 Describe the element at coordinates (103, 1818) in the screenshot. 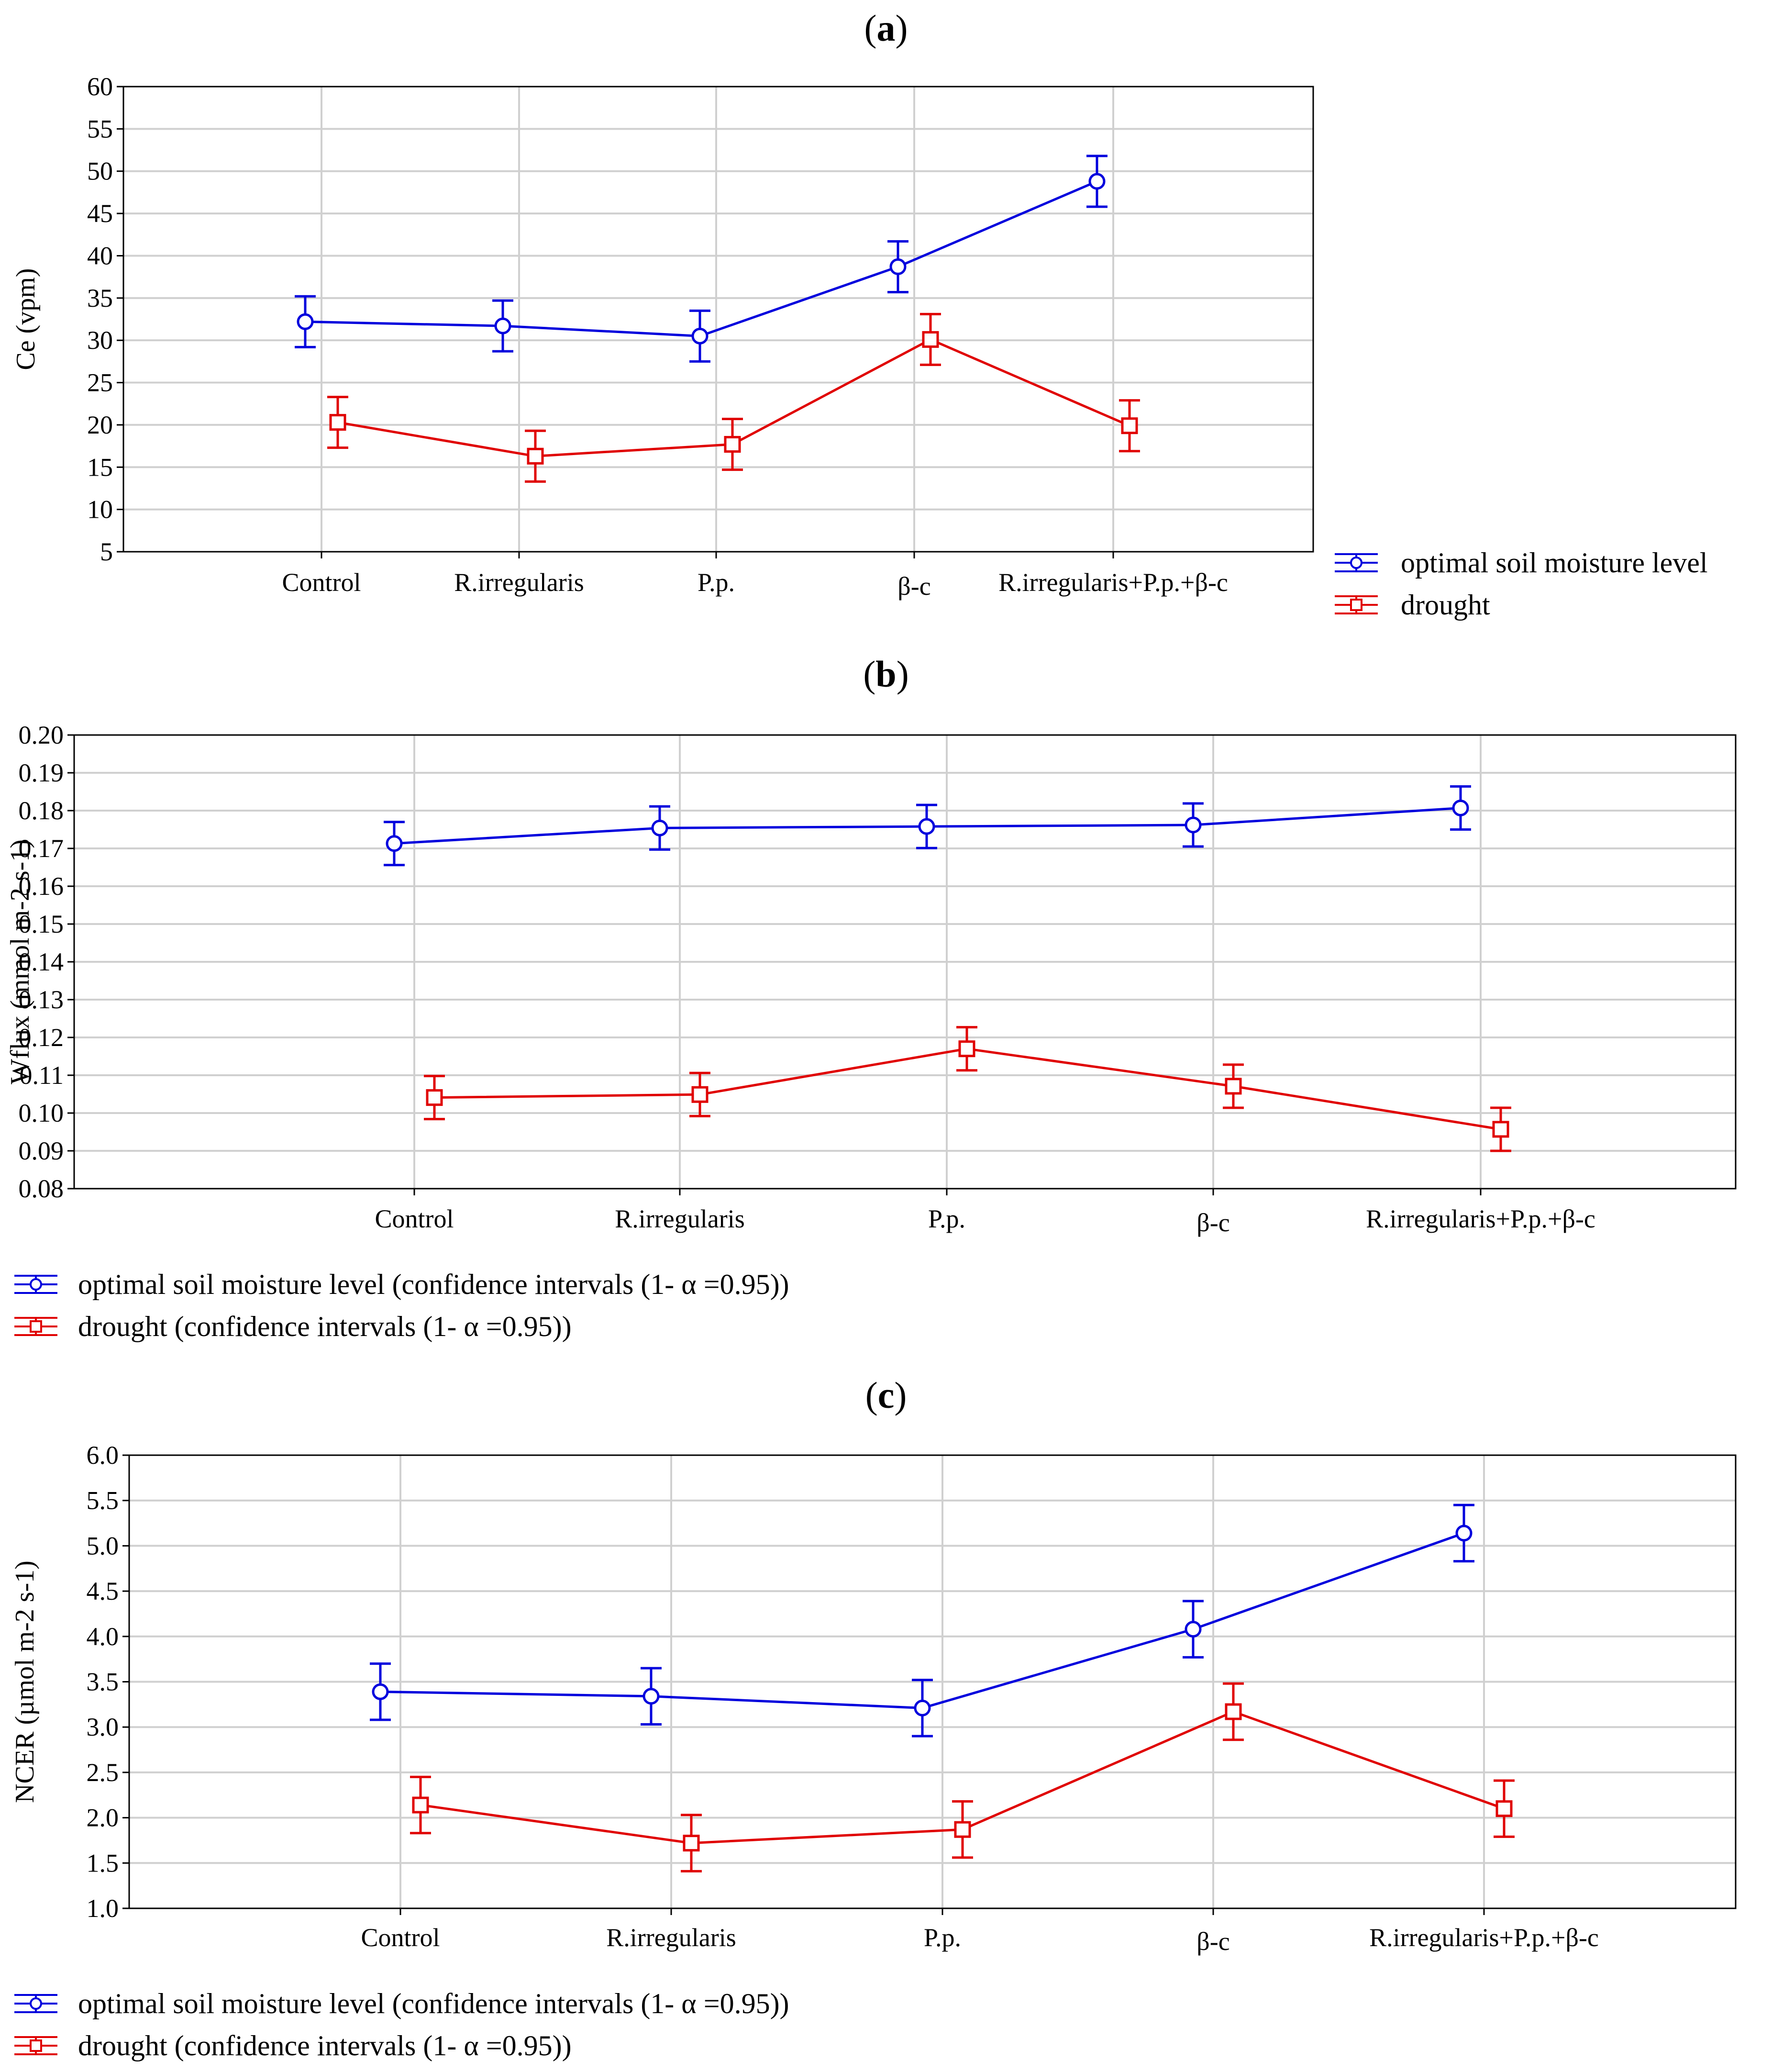

I see `y-tick-label: 2.0` at that location.